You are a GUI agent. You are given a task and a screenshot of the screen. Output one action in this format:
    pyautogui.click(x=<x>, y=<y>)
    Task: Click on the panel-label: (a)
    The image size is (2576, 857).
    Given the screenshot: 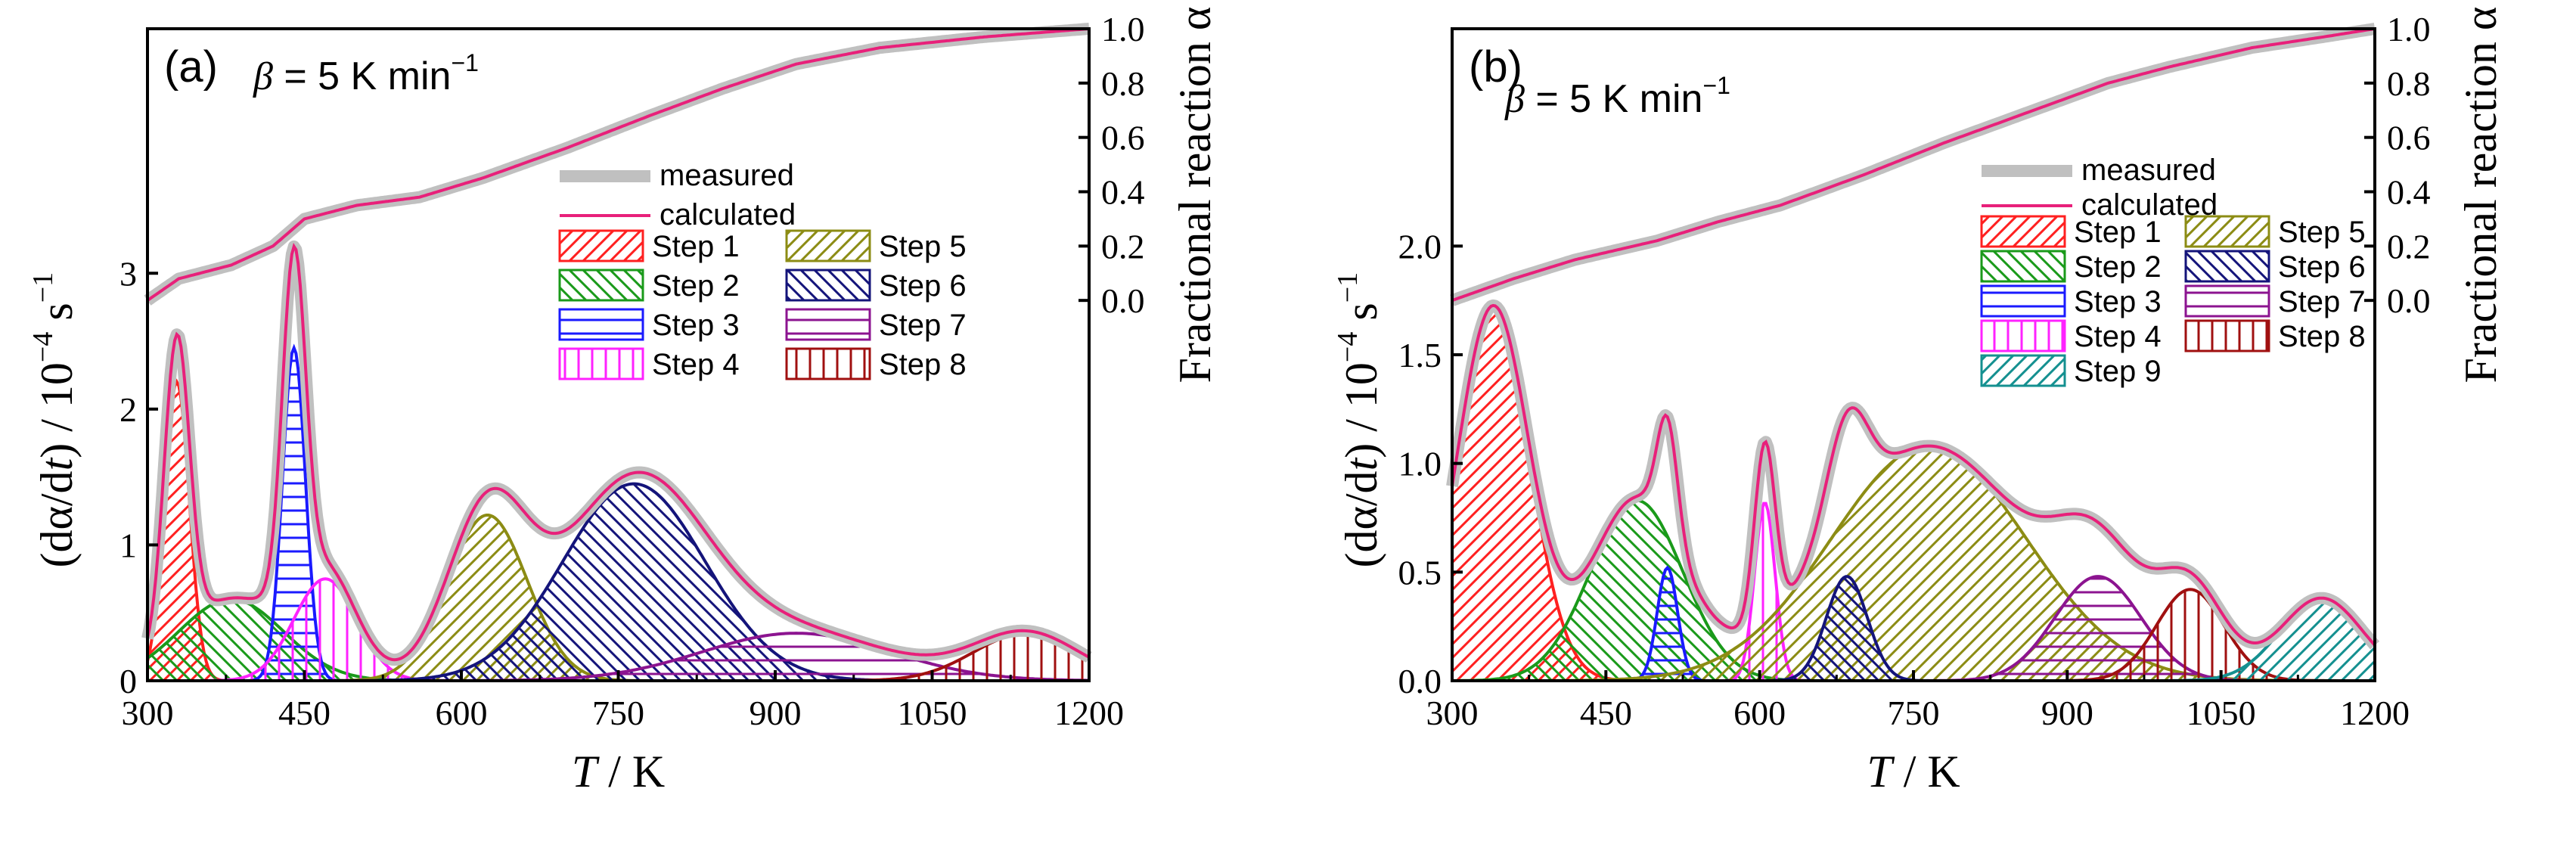 What is the action you would take?
    pyautogui.click(x=191, y=67)
    